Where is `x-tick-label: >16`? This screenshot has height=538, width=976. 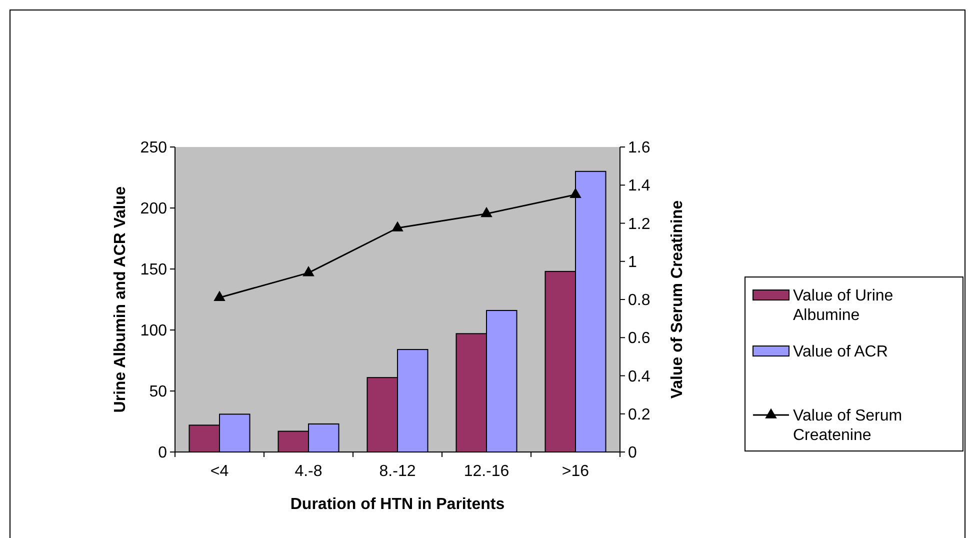 x-tick-label: >16 is located at coordinates (576, 471).